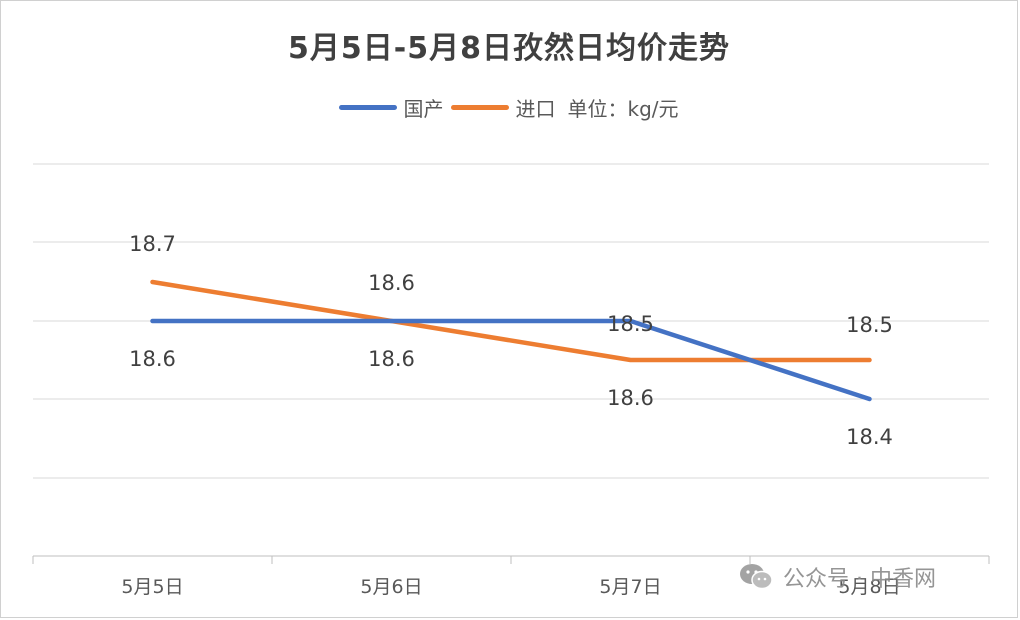  I want to click on data-label-imported: 18.5, so click(869, 325).